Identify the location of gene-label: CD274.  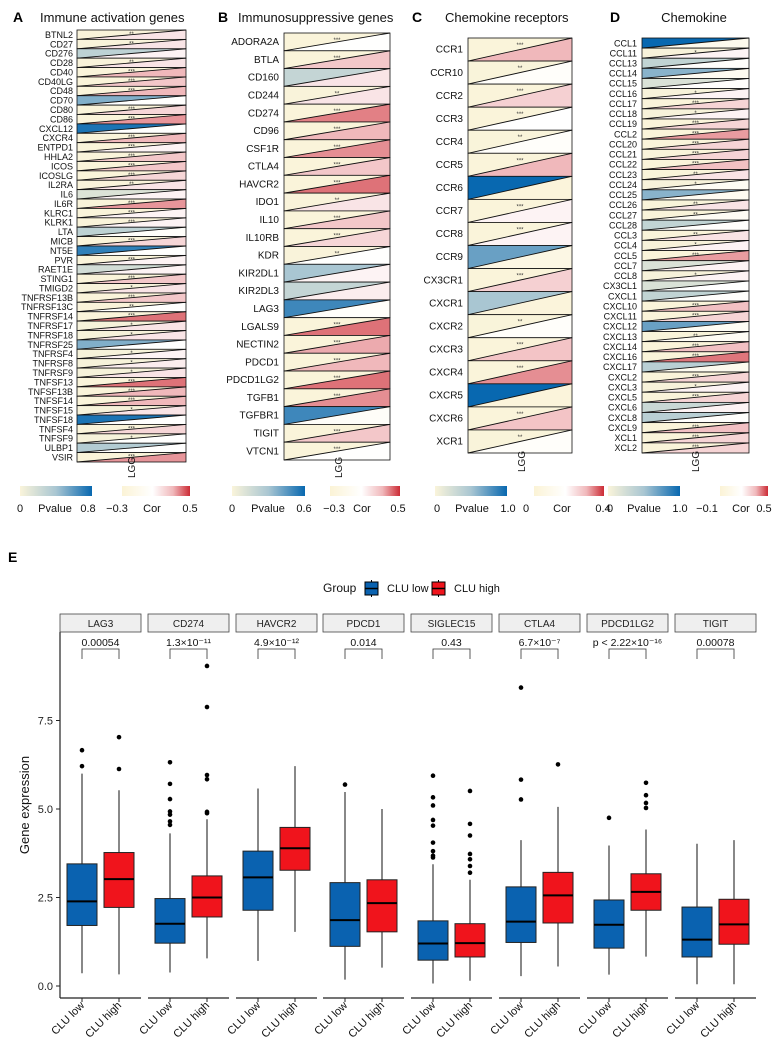
(264, 113).